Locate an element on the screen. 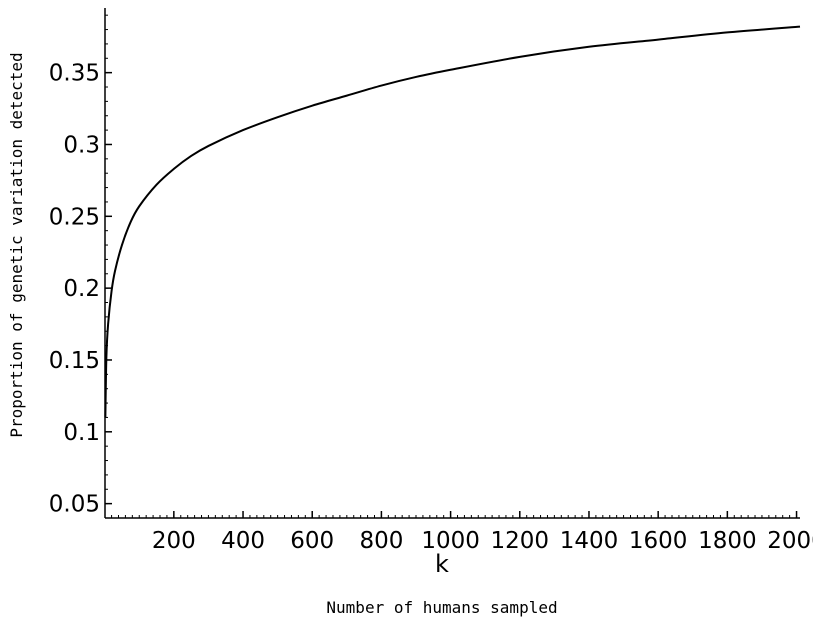  x-tick-label: 1400 is located at coordinates (589, 541).